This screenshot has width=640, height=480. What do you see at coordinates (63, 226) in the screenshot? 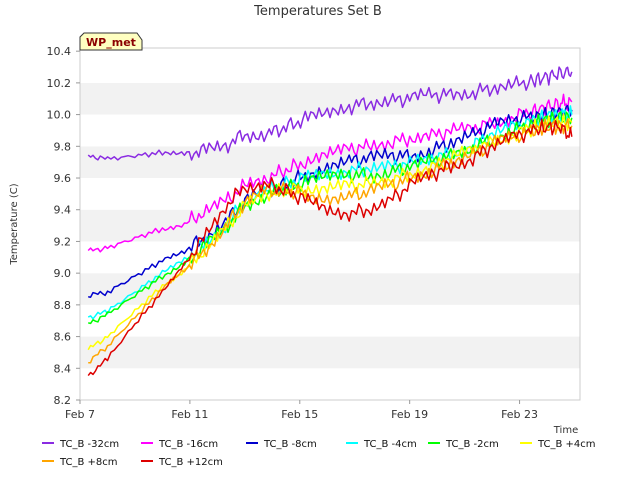
I see `y-axis-ticks: 8.2 8.4 8.6 8.8 9.0 9.2 9.4 9.6 9.8 10.0 10.2 10.4` at bounding box center [63, 226].